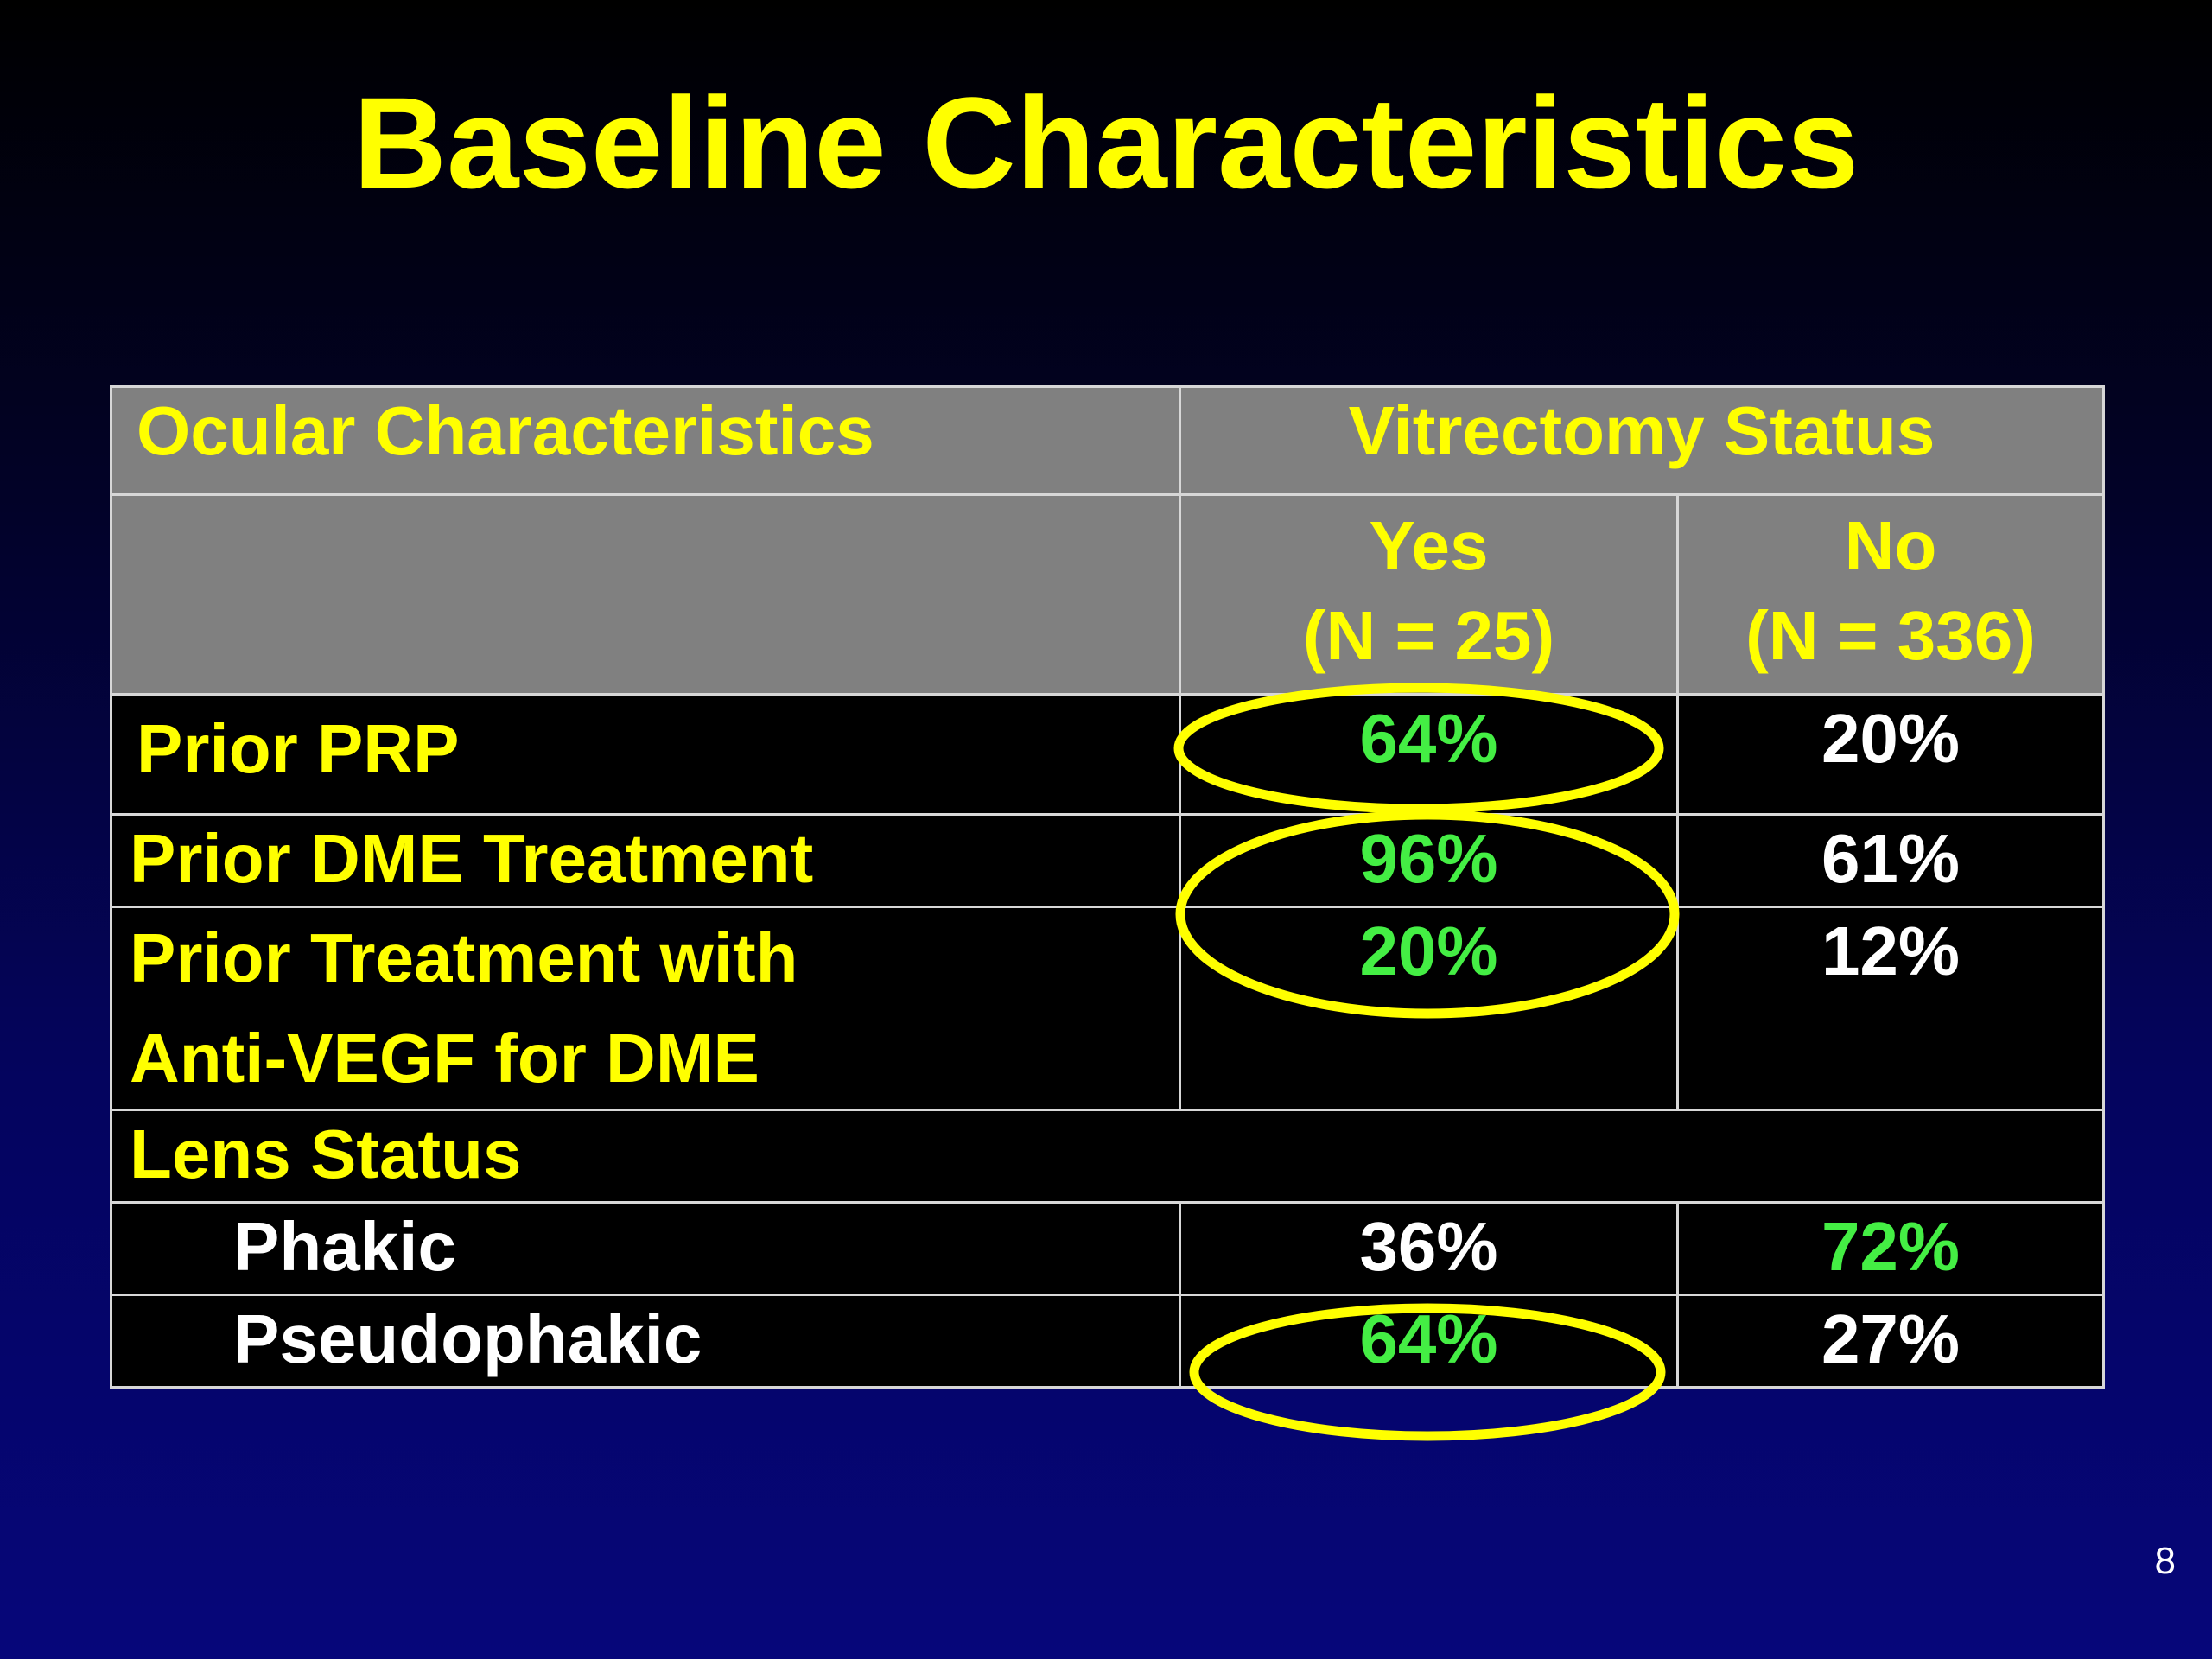 This screenshot has width=2212, height=1659. Describe the element at coordinates (645, 440) in the screenshot. I see `header-ocular-characteristics: Ocular Characteristics` at that location.